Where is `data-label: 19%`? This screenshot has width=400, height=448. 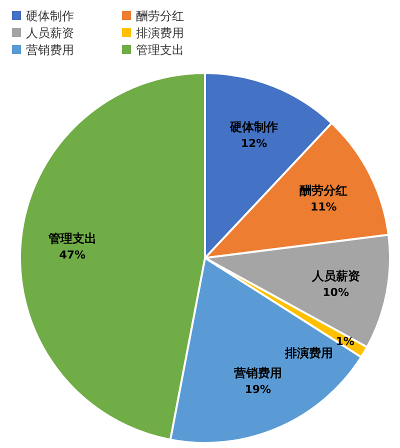
data-label: 19% is located at coordinates (258, 389).